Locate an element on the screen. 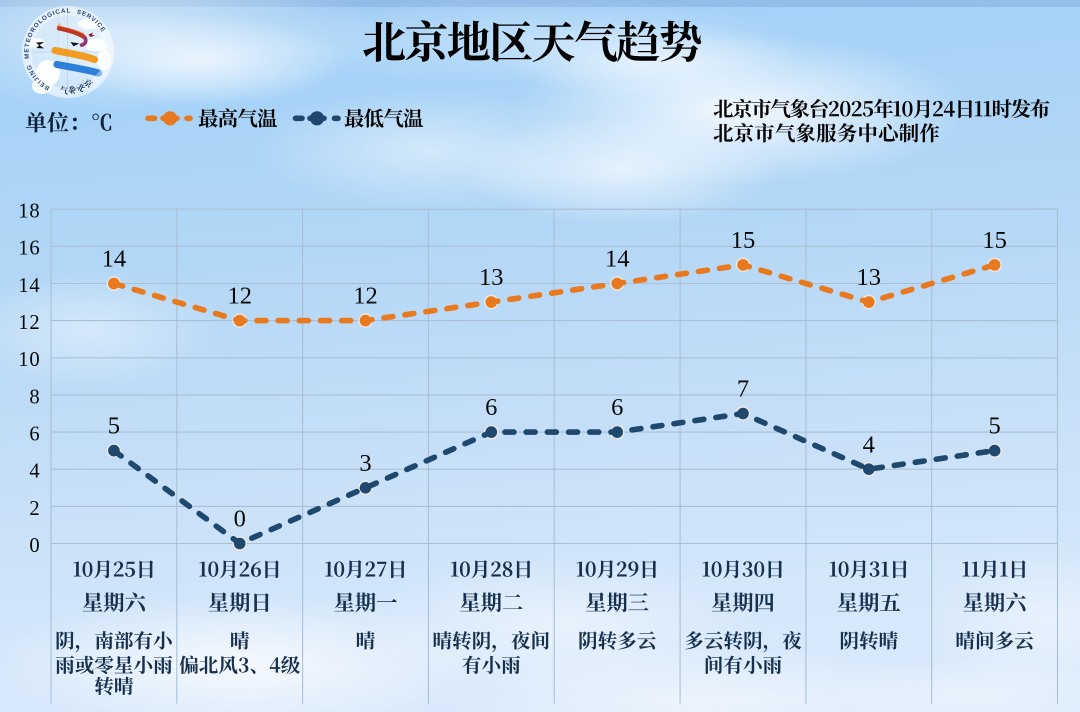 The height and width of the screenshot is (712, 1080). svg-text: 10 is located at coordinates (29, 360).